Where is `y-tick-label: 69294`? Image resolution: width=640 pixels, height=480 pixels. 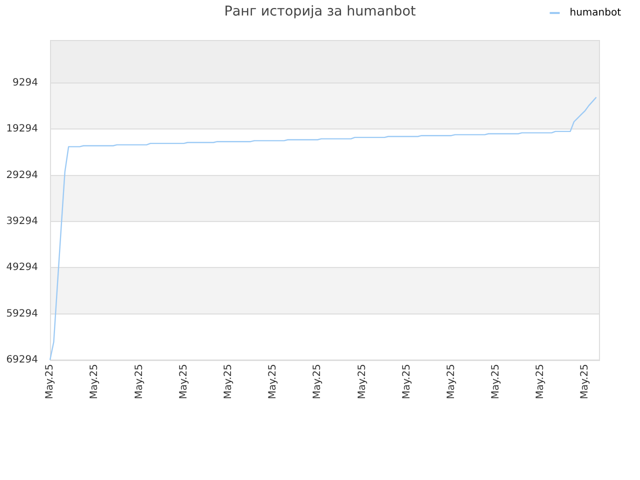 y-tick-label: 69294 is located at coordinates (22, 360).